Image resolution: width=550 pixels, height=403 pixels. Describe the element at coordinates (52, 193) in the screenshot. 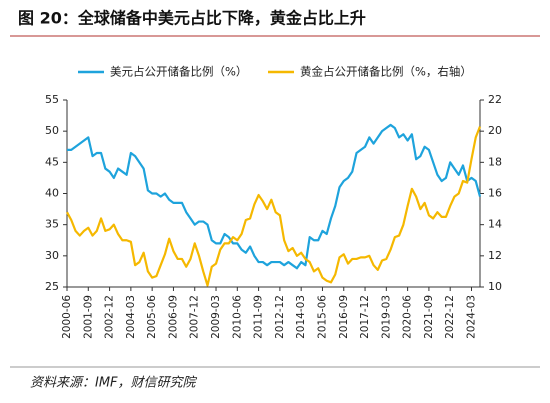

I see `y-tick-label: 40` at that location.